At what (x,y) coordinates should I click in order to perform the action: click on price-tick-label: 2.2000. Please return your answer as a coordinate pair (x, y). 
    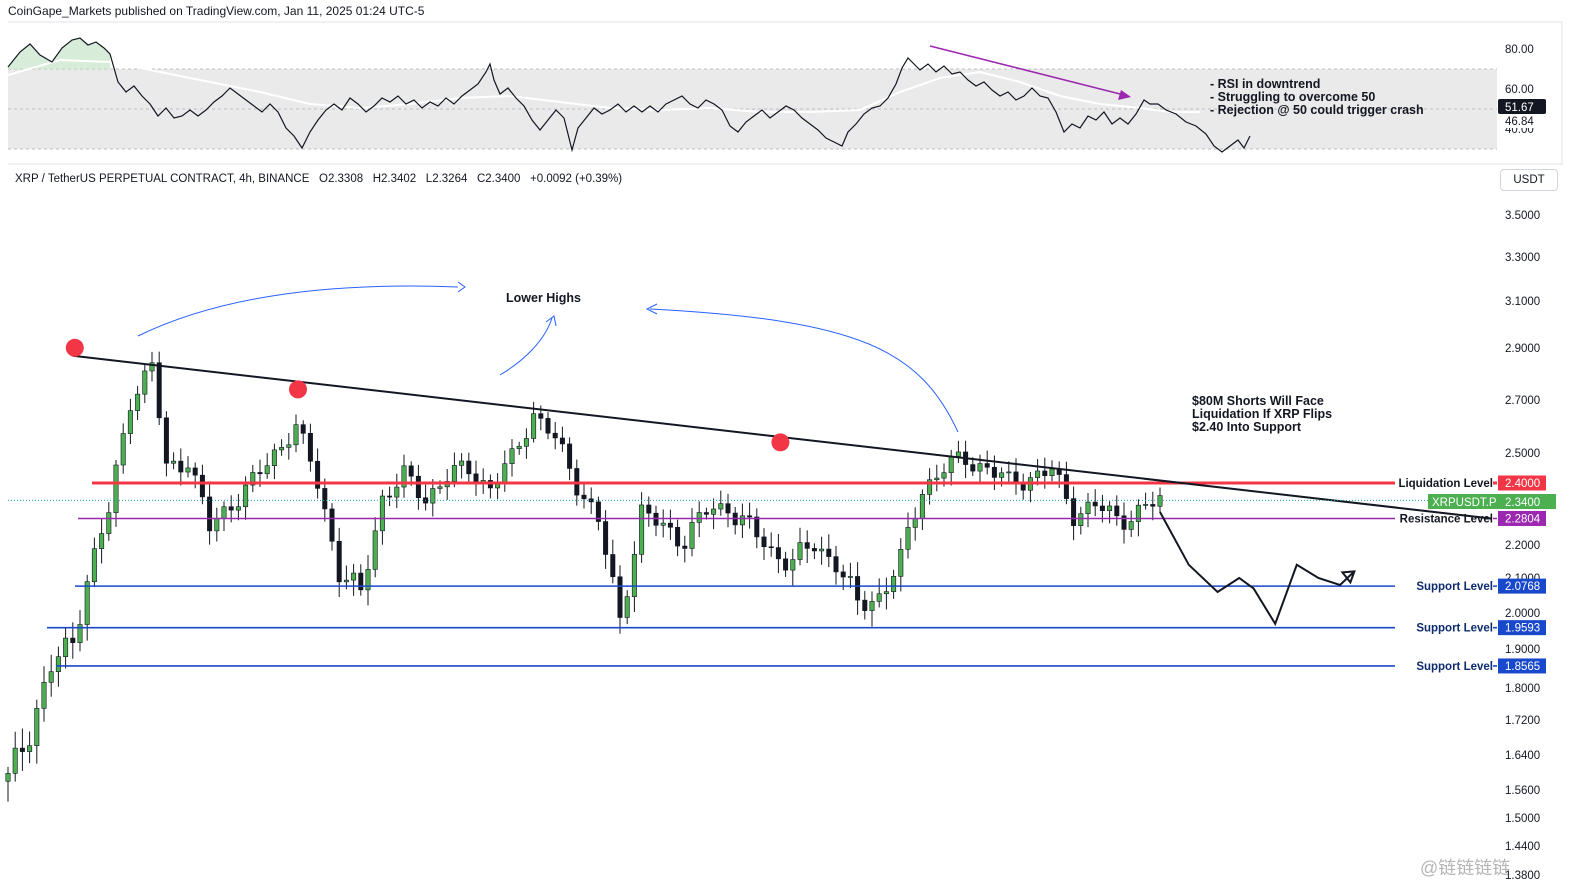
    Looking at the image, I should click on (1522, 546).